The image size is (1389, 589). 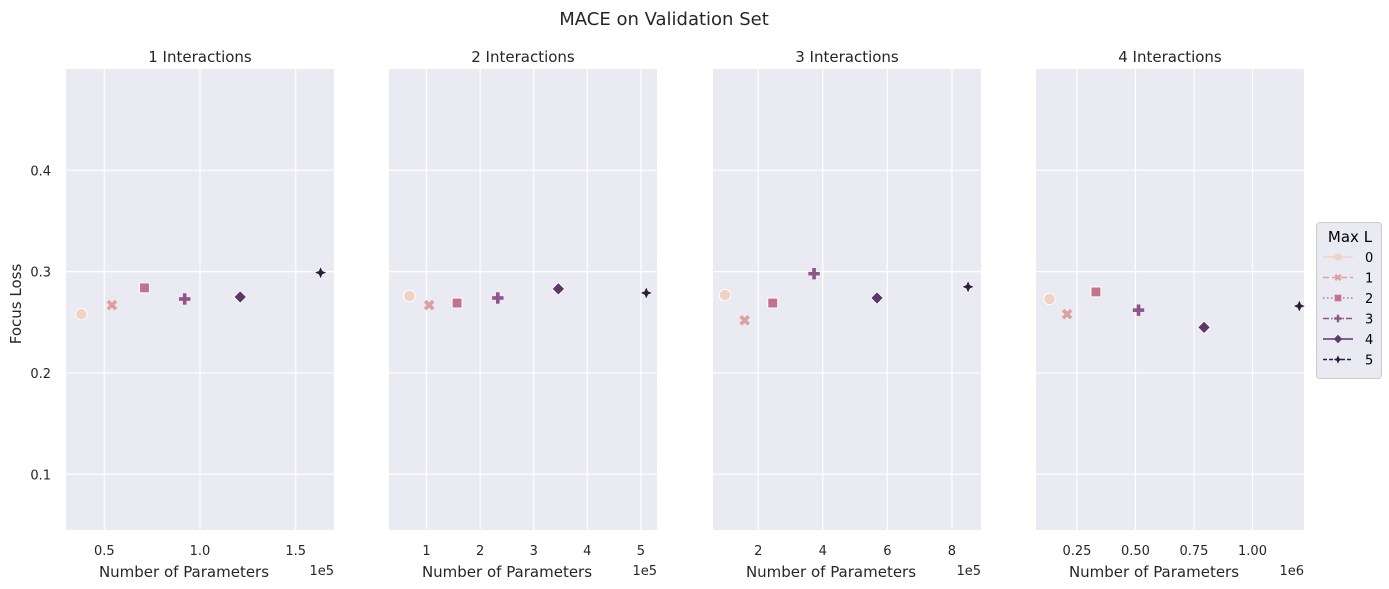 What do you see at coordinates (295, 551) in the screenshot?
I see `x-tick-label: 1.5` at bounding box center [295, 551].